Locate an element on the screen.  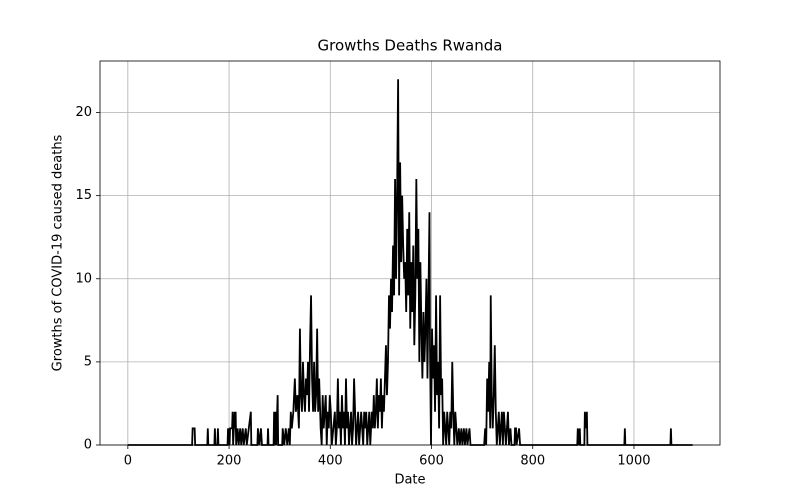
x-tick-label: 200 is located at coordinates (229, 461).